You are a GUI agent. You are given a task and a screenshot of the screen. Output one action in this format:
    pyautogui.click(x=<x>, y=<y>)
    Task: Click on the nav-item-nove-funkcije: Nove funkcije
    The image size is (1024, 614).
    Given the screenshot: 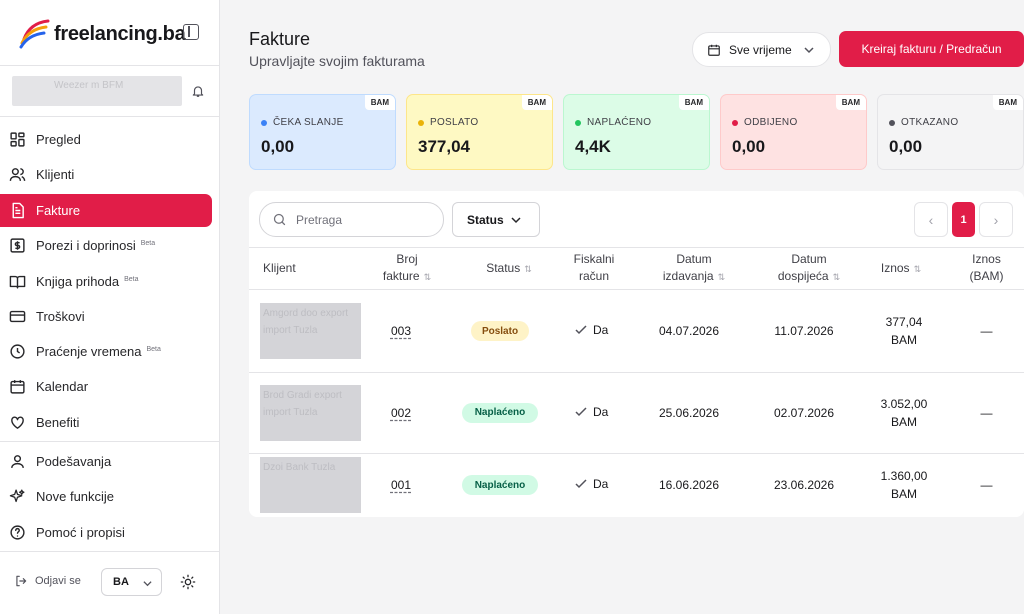 What is the action you would take?
    pyautogui.click(x=106, y=496)
    